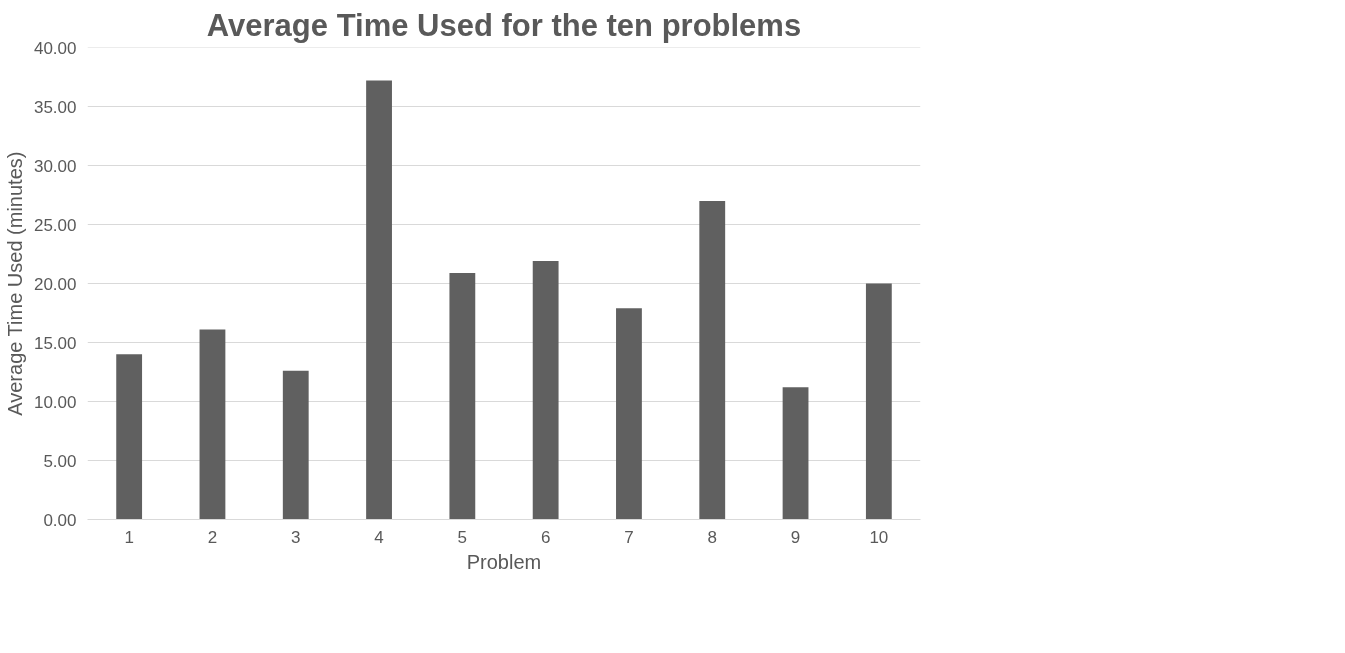 This screenshot has width=1345, height=653. Describe the element at coordinates (129, 537) in the screenshot. I see `x-tick-label: 1` at that location.